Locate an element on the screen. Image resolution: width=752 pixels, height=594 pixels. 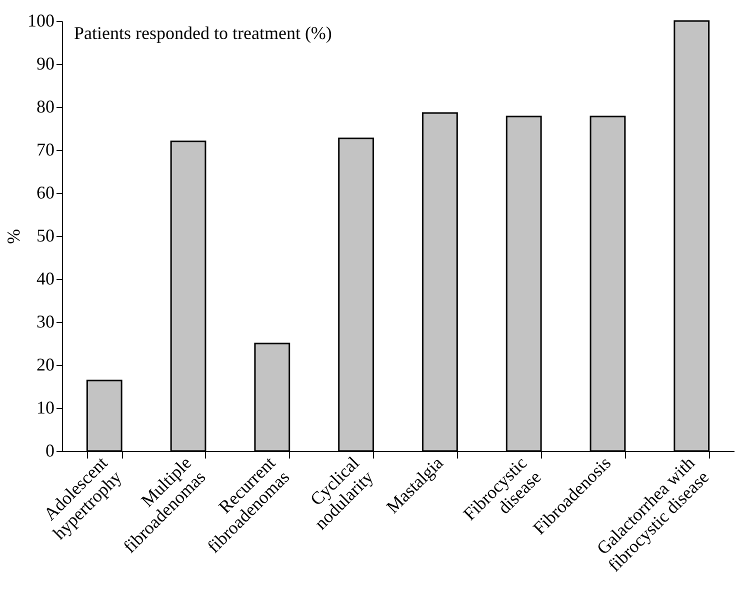
chart-title: Patients responded to treatment (%) is located at coordinates (203, 33).